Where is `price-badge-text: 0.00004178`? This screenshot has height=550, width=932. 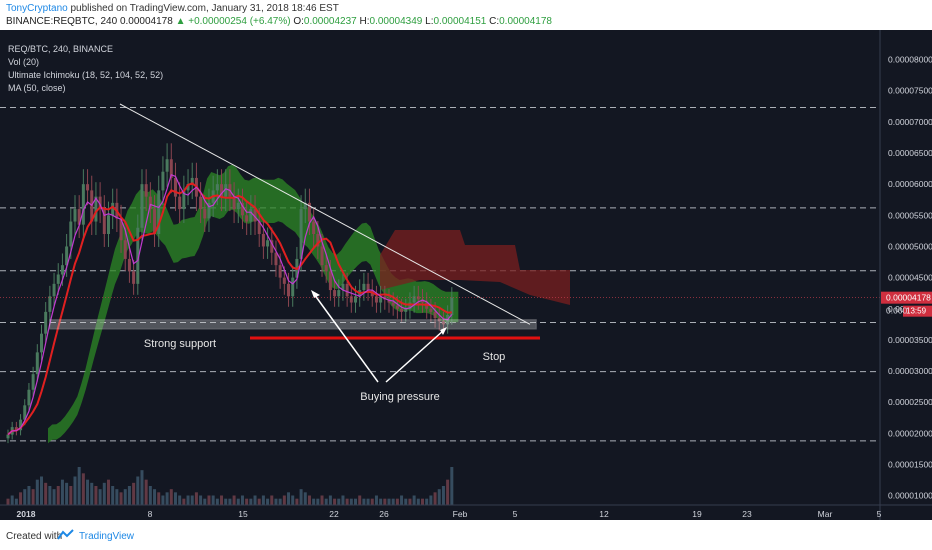 price-badge-text: 0.00004178 is located at coordinates (908, 298).